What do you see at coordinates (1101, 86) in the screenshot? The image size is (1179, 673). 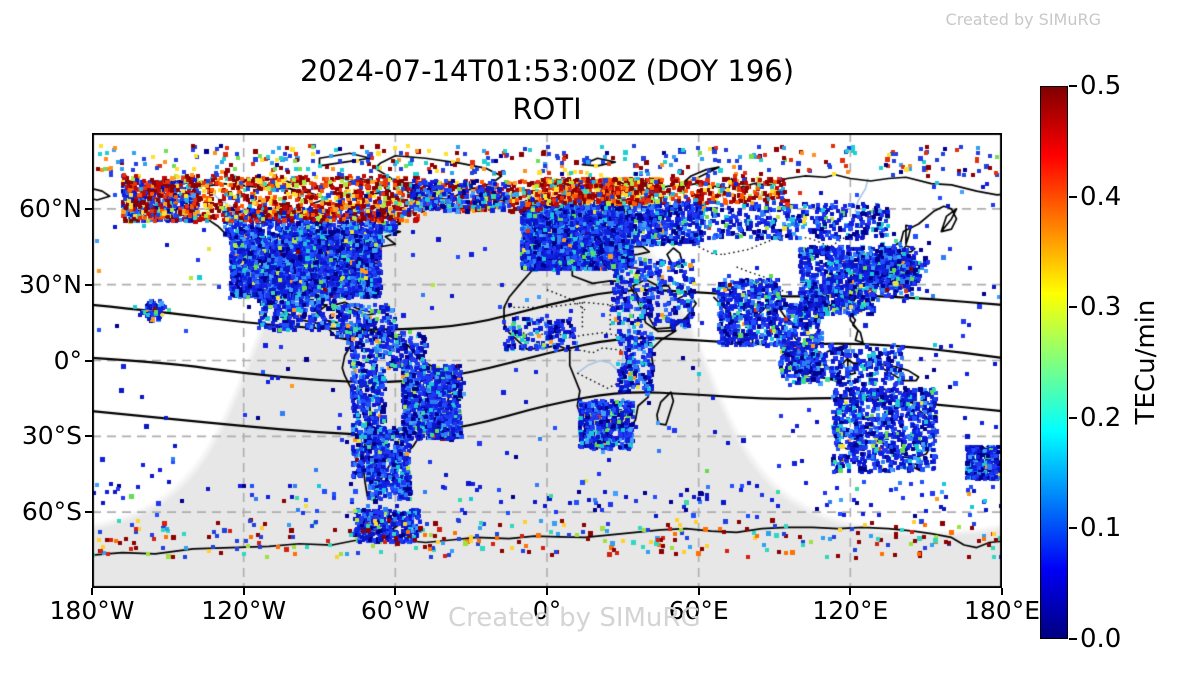 I see `colorbar-tick-label: 0.5` at bounding box center [1101, 86].